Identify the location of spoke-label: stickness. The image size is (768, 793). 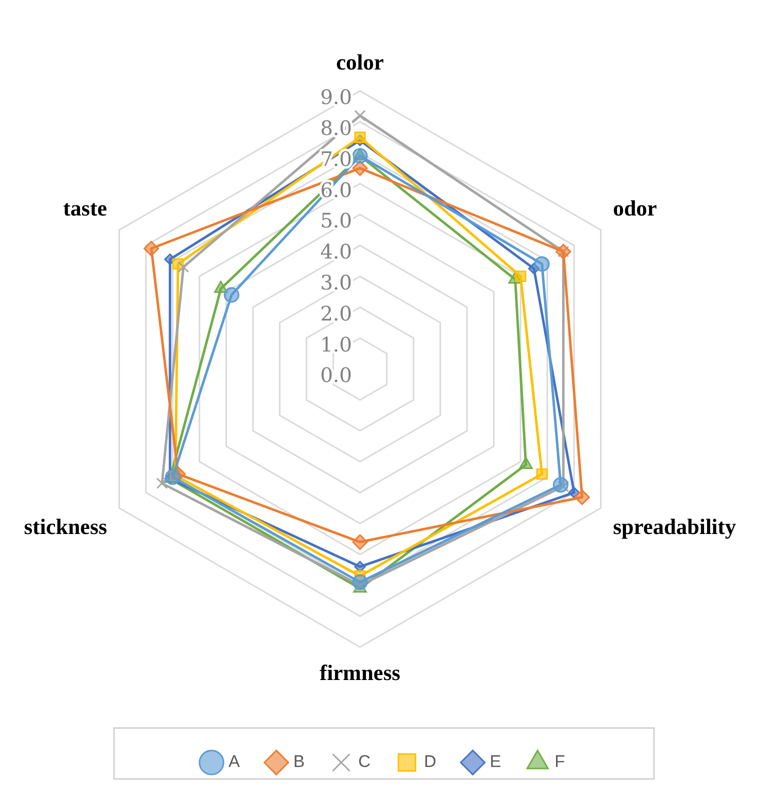
(66, 526).